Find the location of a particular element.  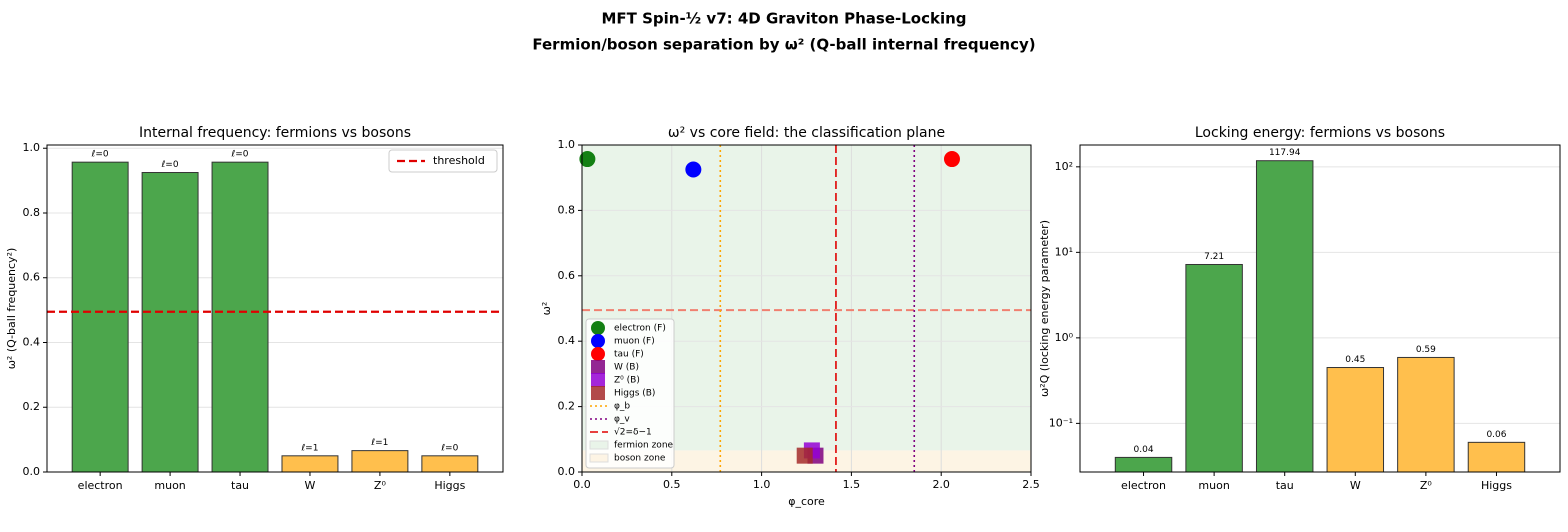

legend-label: √2=δ−1 is located at coordinates (633, 432).